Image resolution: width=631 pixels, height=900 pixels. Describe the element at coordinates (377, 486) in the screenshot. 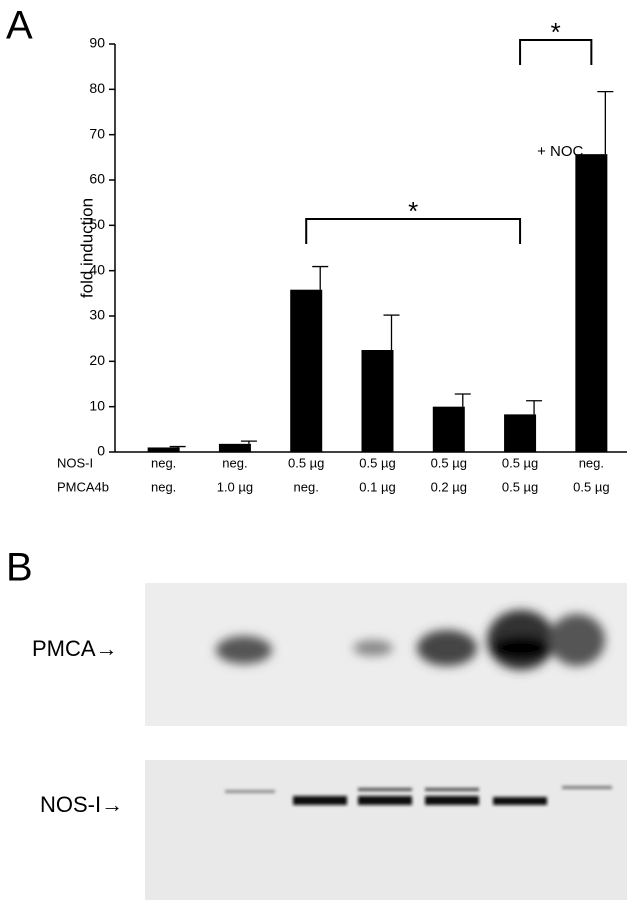

I see `x-tick-label: 0.1 µg` at that location.